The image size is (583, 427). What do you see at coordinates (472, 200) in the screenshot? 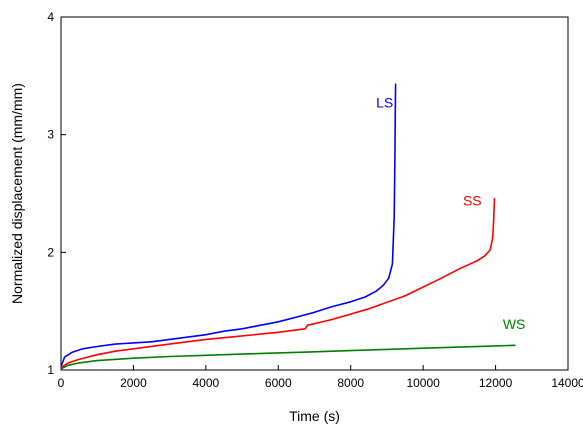
I see `series-label-ss: SS` at bounding box center [472, 200].